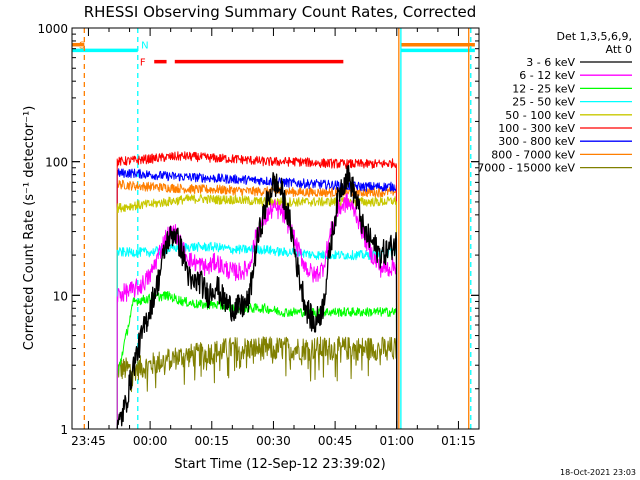 This screenshot has width=640, height=480. I want to click on legend-entry: 300 - 800 keV, so click(536, 141).